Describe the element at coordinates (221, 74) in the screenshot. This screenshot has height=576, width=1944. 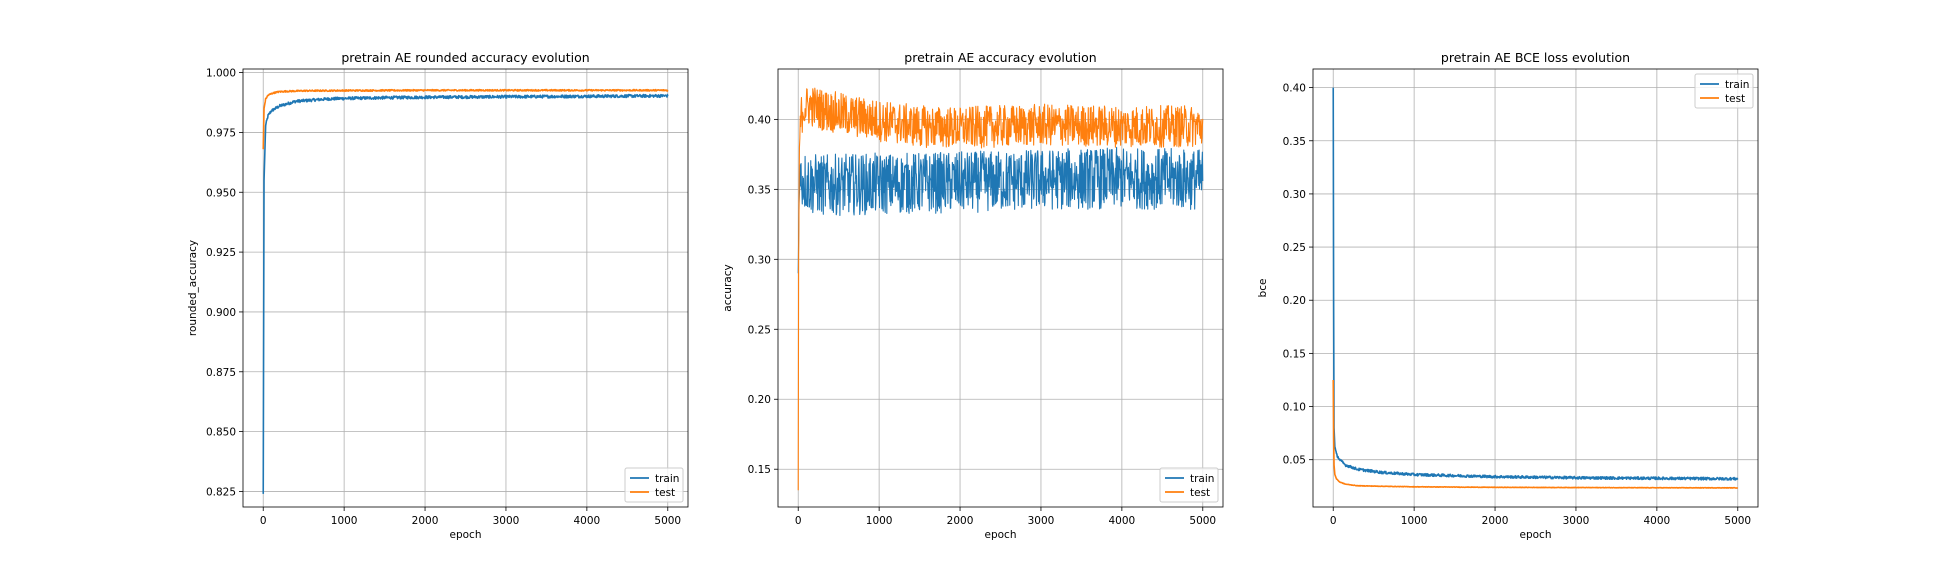
I see `y-tick-label: 1.000` at that location.